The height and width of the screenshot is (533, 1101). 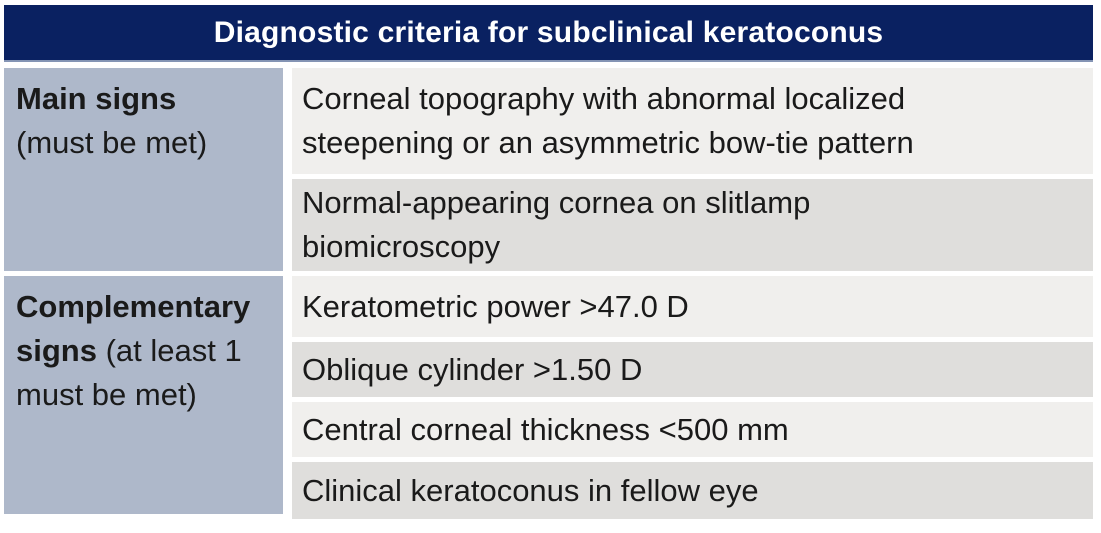 What do you see at coordinates (692, 369) in the screenshot?
I see `criterion-row: Oblique cylinder >1.50 D` at bounding box center [692, 369].